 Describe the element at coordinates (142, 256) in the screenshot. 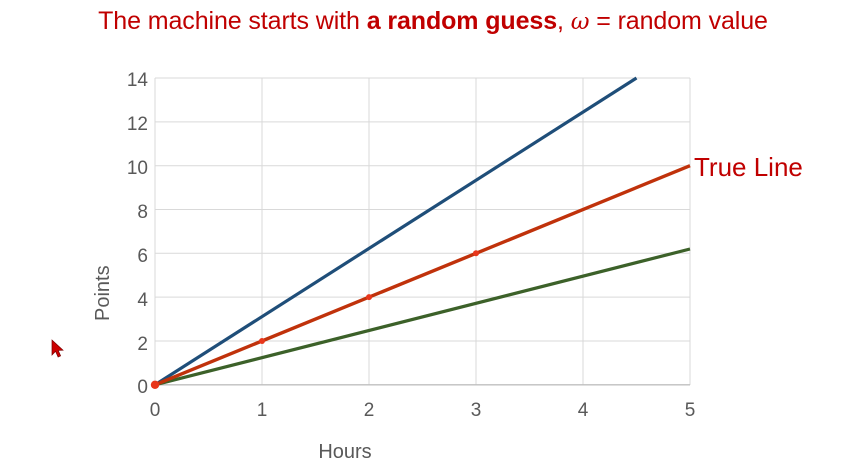

I see `y-tick-6: 6` at that location.